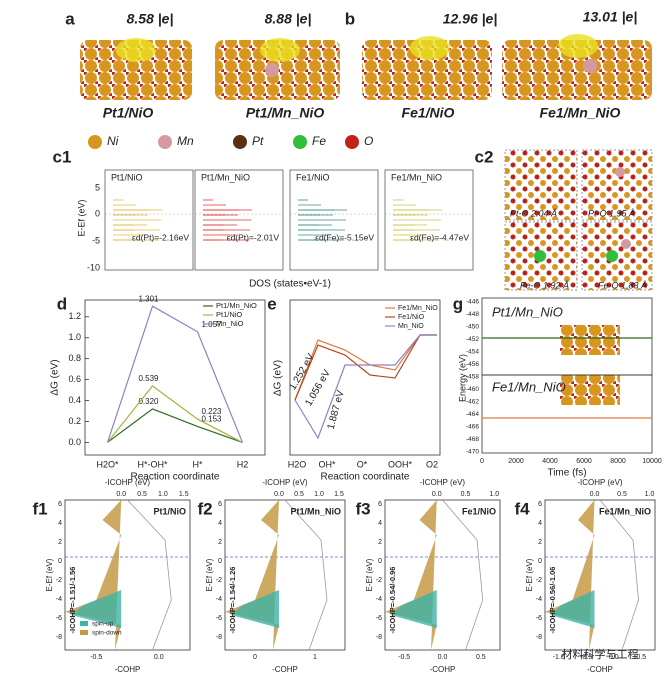 This screenshot has height=683, width=672. I want to click on x-tick-label: H*, so click(197, 464).